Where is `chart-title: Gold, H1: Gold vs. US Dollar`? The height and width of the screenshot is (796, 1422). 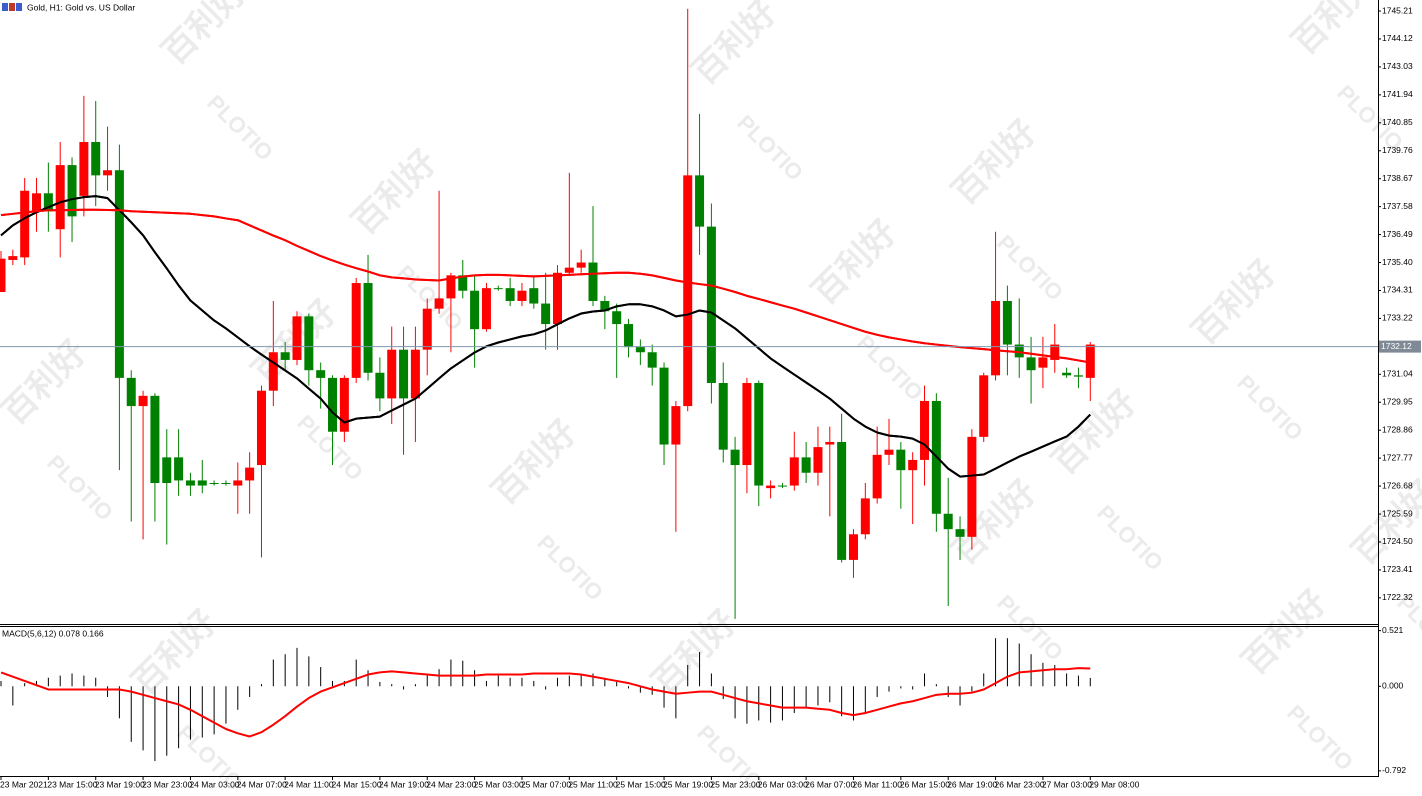
chart-title: Gold, H1: Gold vs. US Dollar is located at coordinates (81, 7).